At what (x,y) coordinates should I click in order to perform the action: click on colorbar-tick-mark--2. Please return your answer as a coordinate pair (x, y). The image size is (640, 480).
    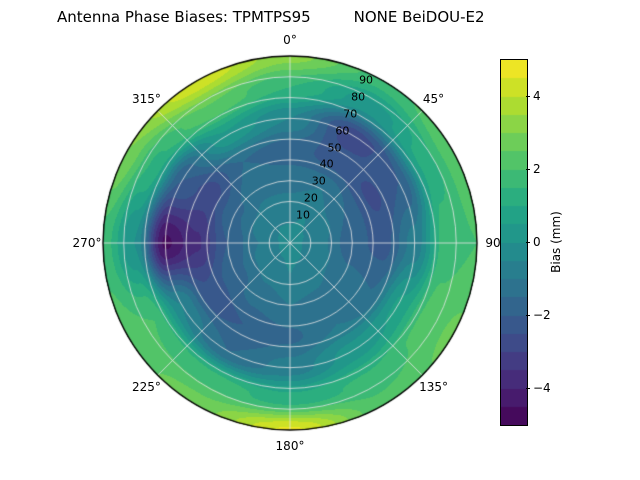
    Looking at the image, I should click on (528, 315).